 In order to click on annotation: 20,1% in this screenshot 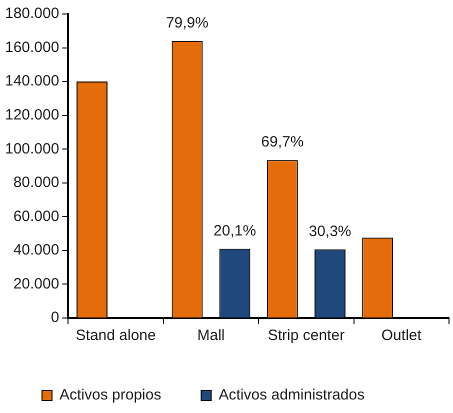, I will do `click(235, 231)`.